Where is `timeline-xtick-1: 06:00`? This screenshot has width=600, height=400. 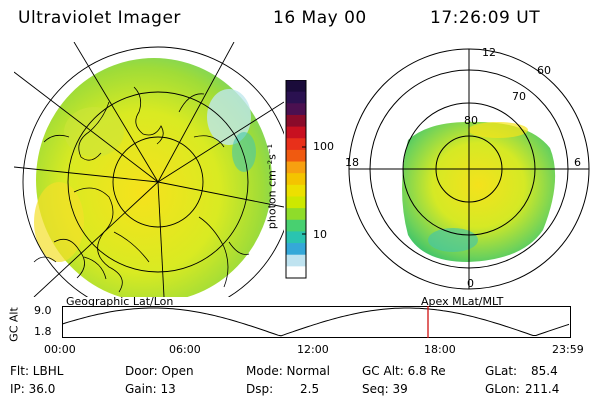 timeline-xtick-1: 06:00 is located at coordinates (185, 349).